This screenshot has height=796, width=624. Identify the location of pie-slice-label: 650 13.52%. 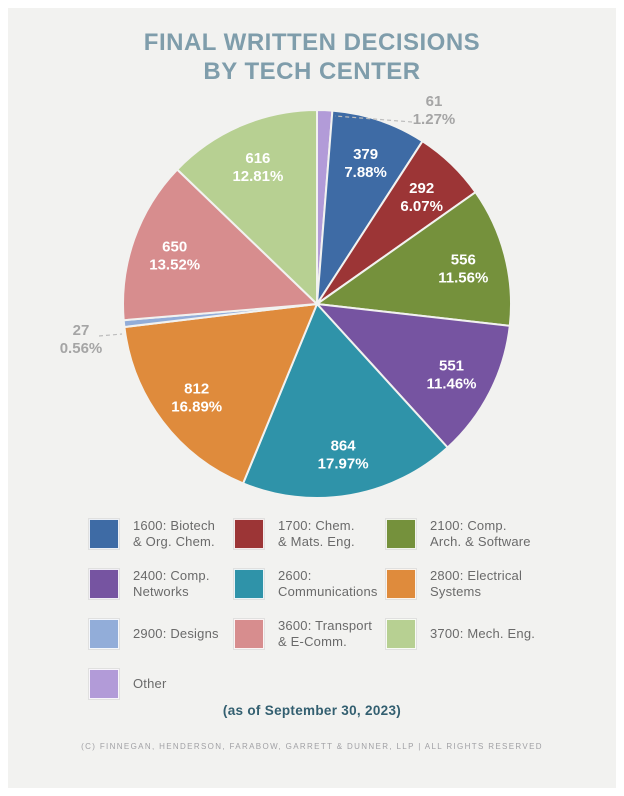
(174, 256).